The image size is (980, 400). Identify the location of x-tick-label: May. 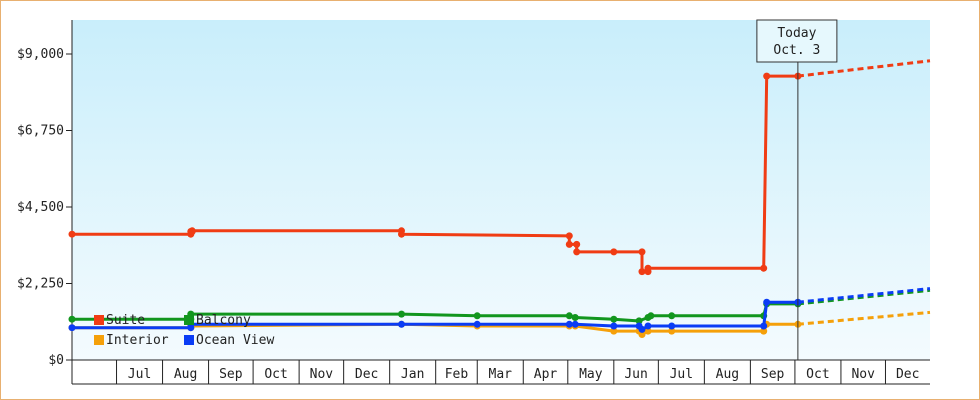
(591, 374).